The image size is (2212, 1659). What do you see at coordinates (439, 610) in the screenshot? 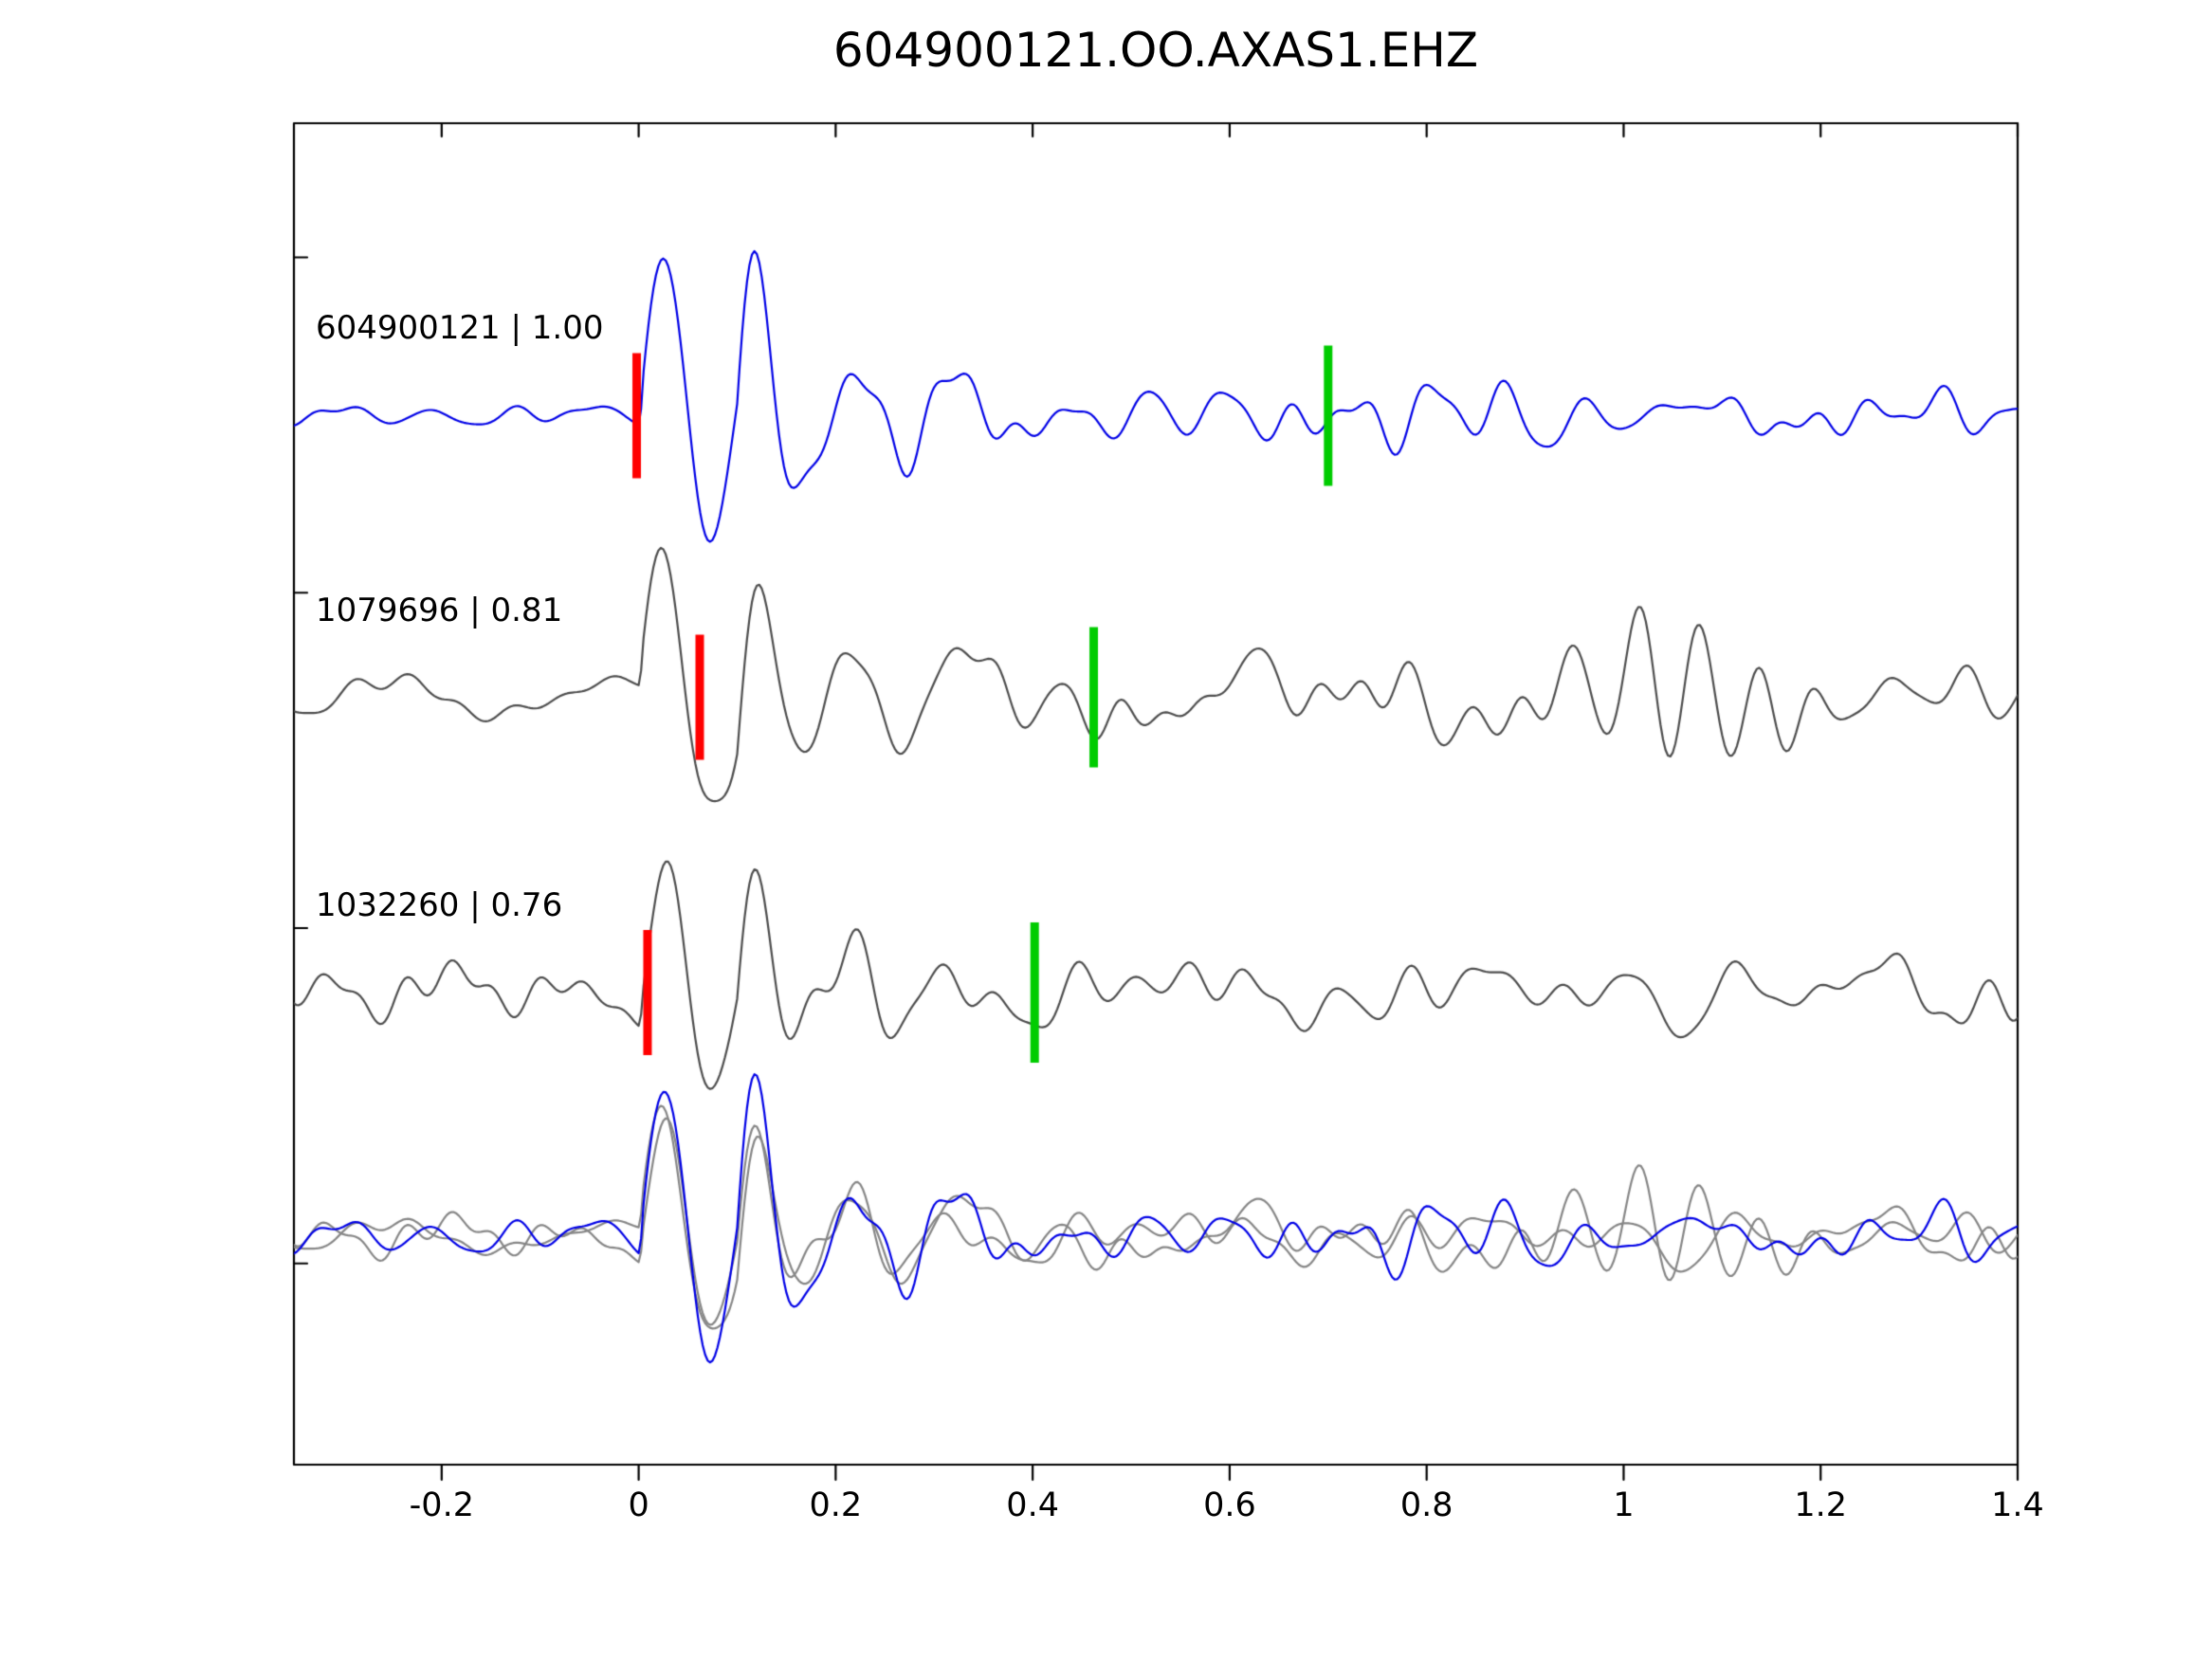
I see `trace-label: 1079696 | 0.81` at bounding box center [439, 610].